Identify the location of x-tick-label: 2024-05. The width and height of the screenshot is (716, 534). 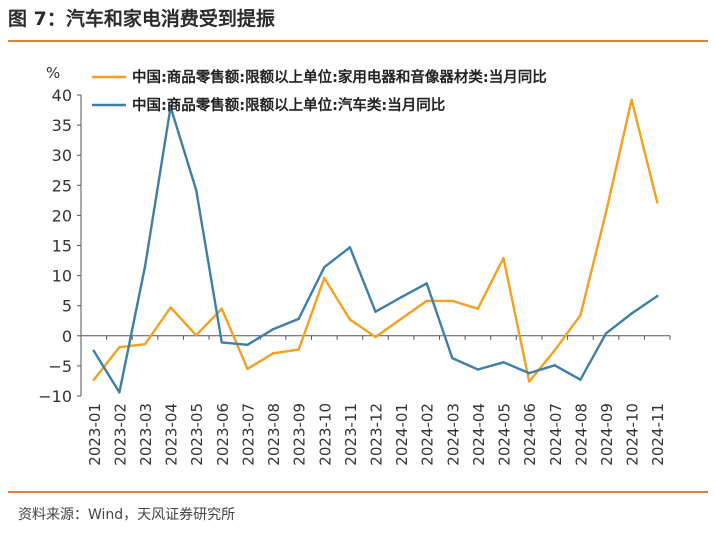
(505, 434).